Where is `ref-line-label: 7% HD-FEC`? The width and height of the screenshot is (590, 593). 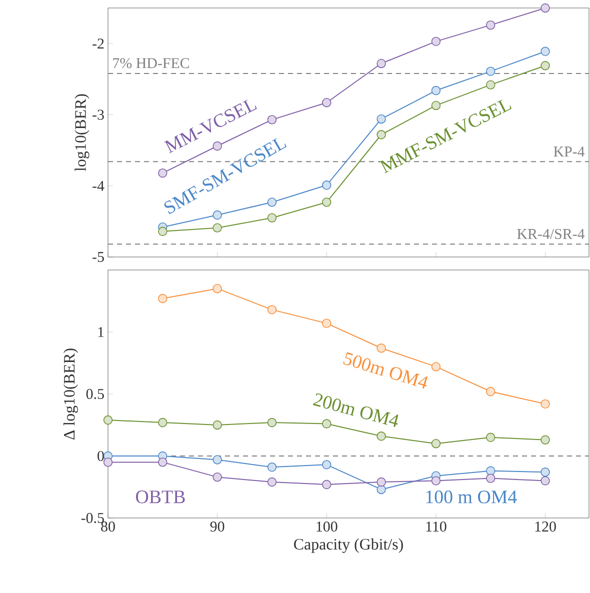 ref-line-label: 7% HD-FEC is located at coordinates (151, 63).